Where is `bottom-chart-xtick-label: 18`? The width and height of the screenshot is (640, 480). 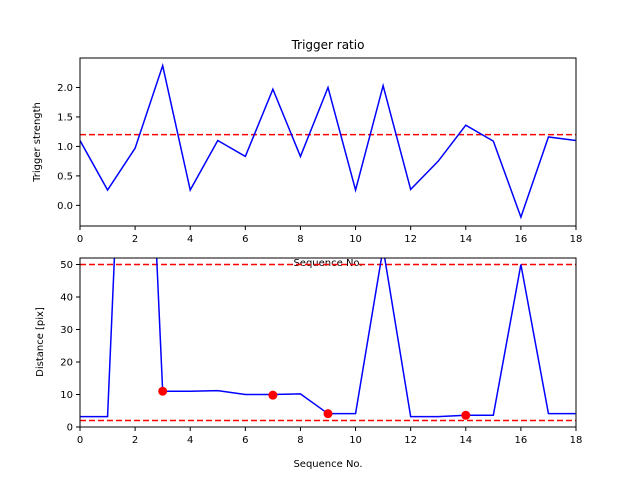
bottom-chart-xtick-label: 18 is located at coordinates (576, 440).